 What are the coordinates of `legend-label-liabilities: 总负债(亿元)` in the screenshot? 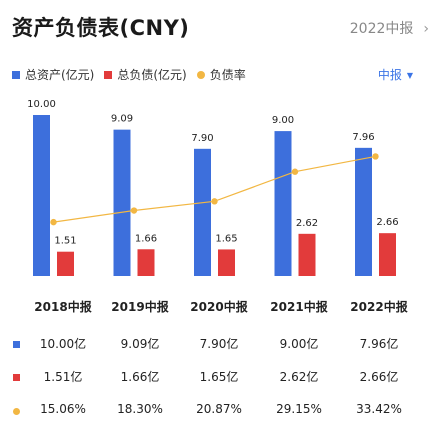 It's located at (152, 75).